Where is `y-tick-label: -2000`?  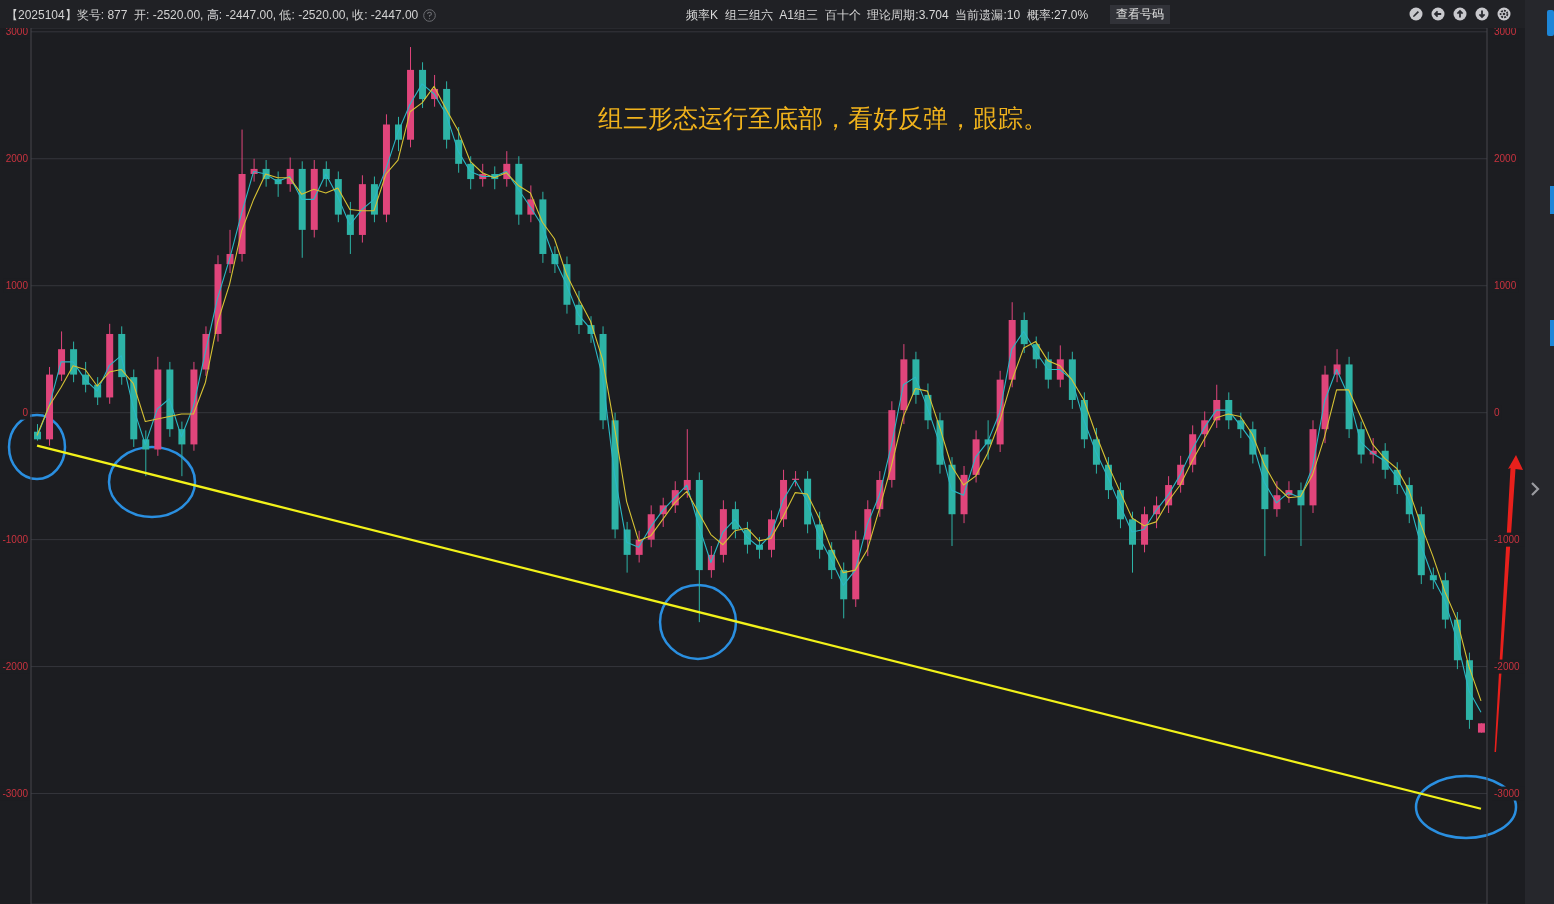 y-tick-label: -2000 is located at coordinates (15, 667).